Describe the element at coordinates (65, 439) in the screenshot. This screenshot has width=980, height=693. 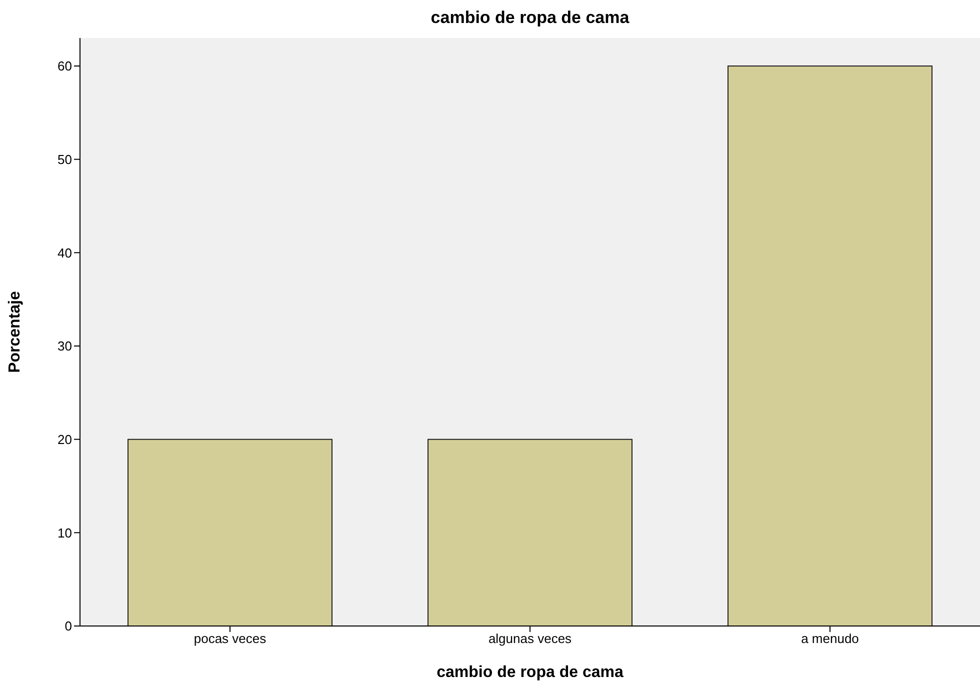
I see `y-tick-label: 20` at that location.